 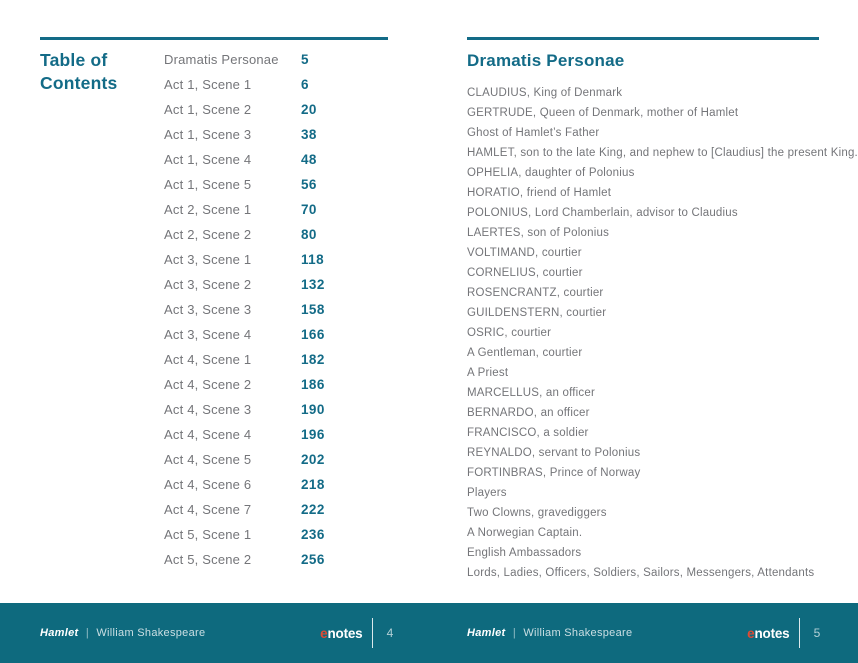 I want to click on toc-entry-label: Act 5, Scene 1, so click(x=208, y=534).